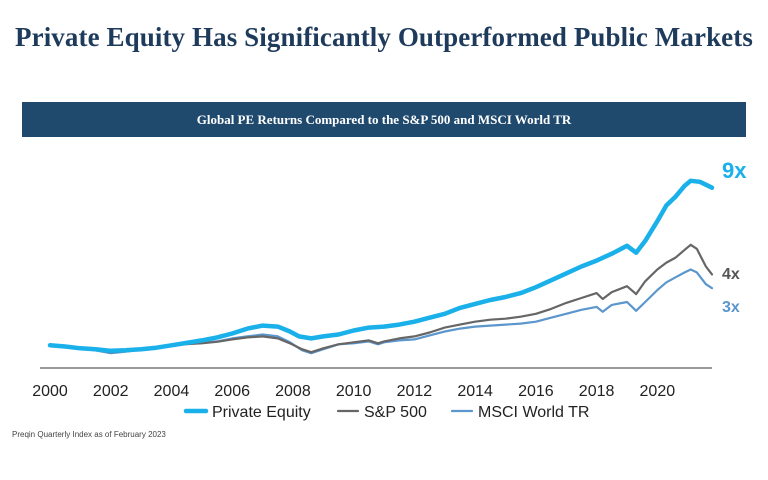  I want to click on x-tick-label: 2014, so click(475, 391).